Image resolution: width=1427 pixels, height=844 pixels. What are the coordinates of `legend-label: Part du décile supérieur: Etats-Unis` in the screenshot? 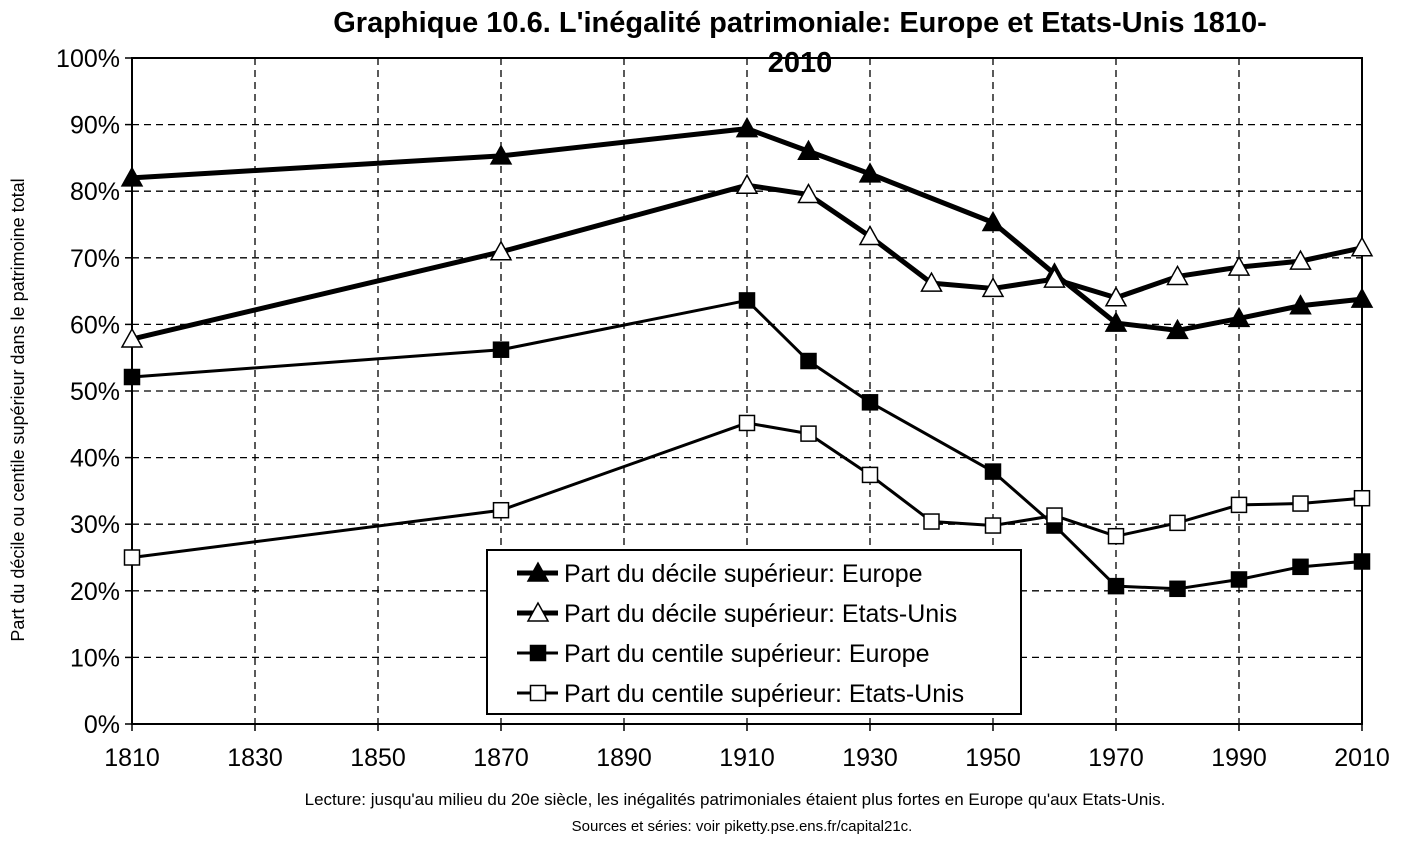 It's located at (760, 614).